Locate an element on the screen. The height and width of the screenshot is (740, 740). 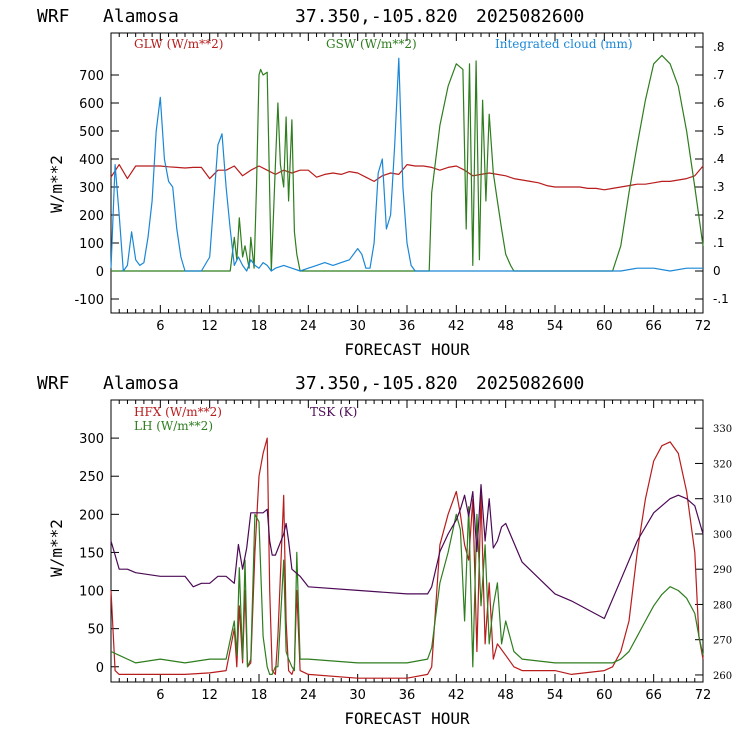
panel1-header-date: 2025082600 is located at coordinates (530, 16).